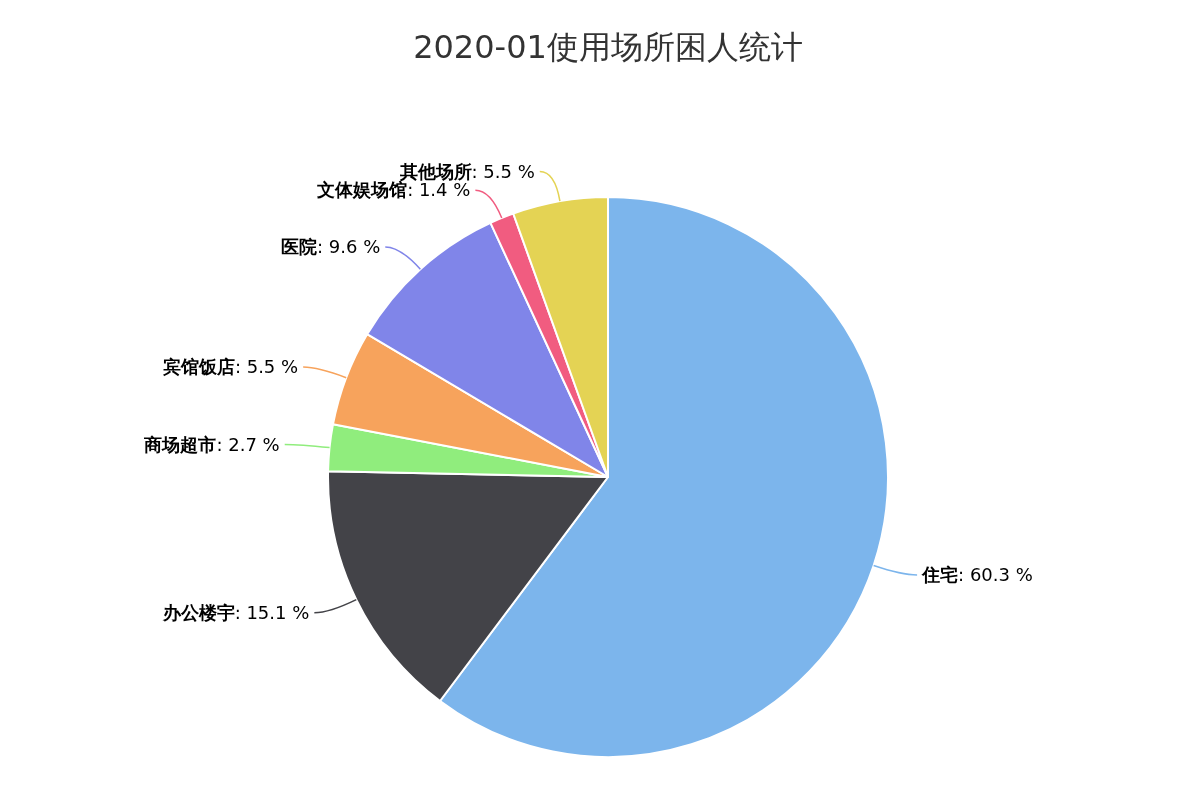 This screenshot has width=1200, height=800. What do you see at coordinates (362, 190) in the screenshot?
I see `slice-label: 文体娱场馆` at bounding box center [362, 190].